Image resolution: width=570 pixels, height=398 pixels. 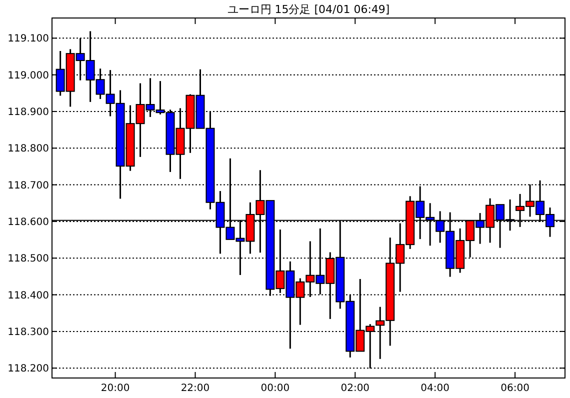 I want to click on y-tick-label: 118.900, so click(x=28, y=112).